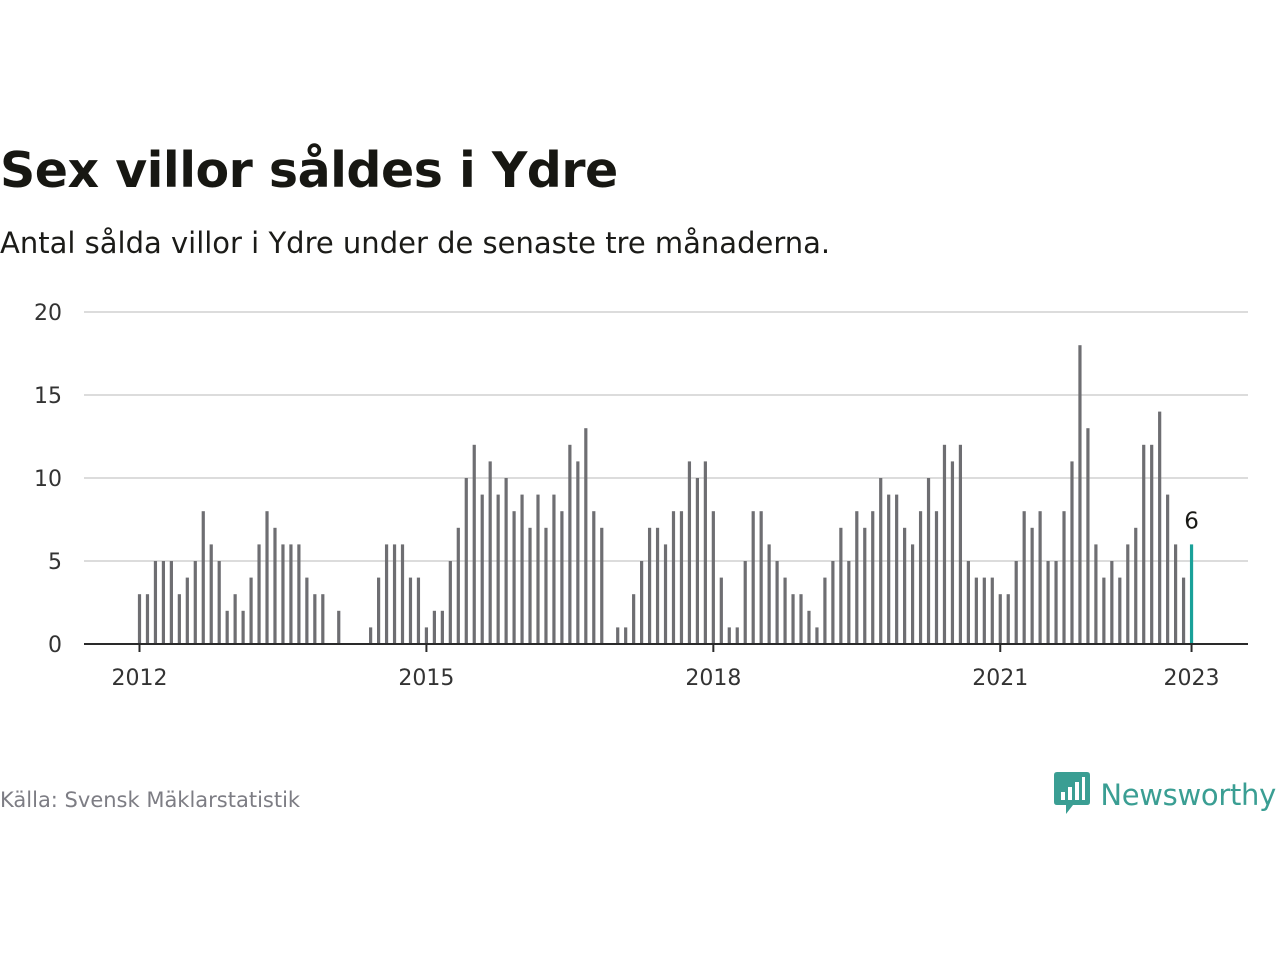  What do you see at coordinates (426, 678) in the screenshot?
I see `x-tick-label: 2015` at bounding box center [426, 678].